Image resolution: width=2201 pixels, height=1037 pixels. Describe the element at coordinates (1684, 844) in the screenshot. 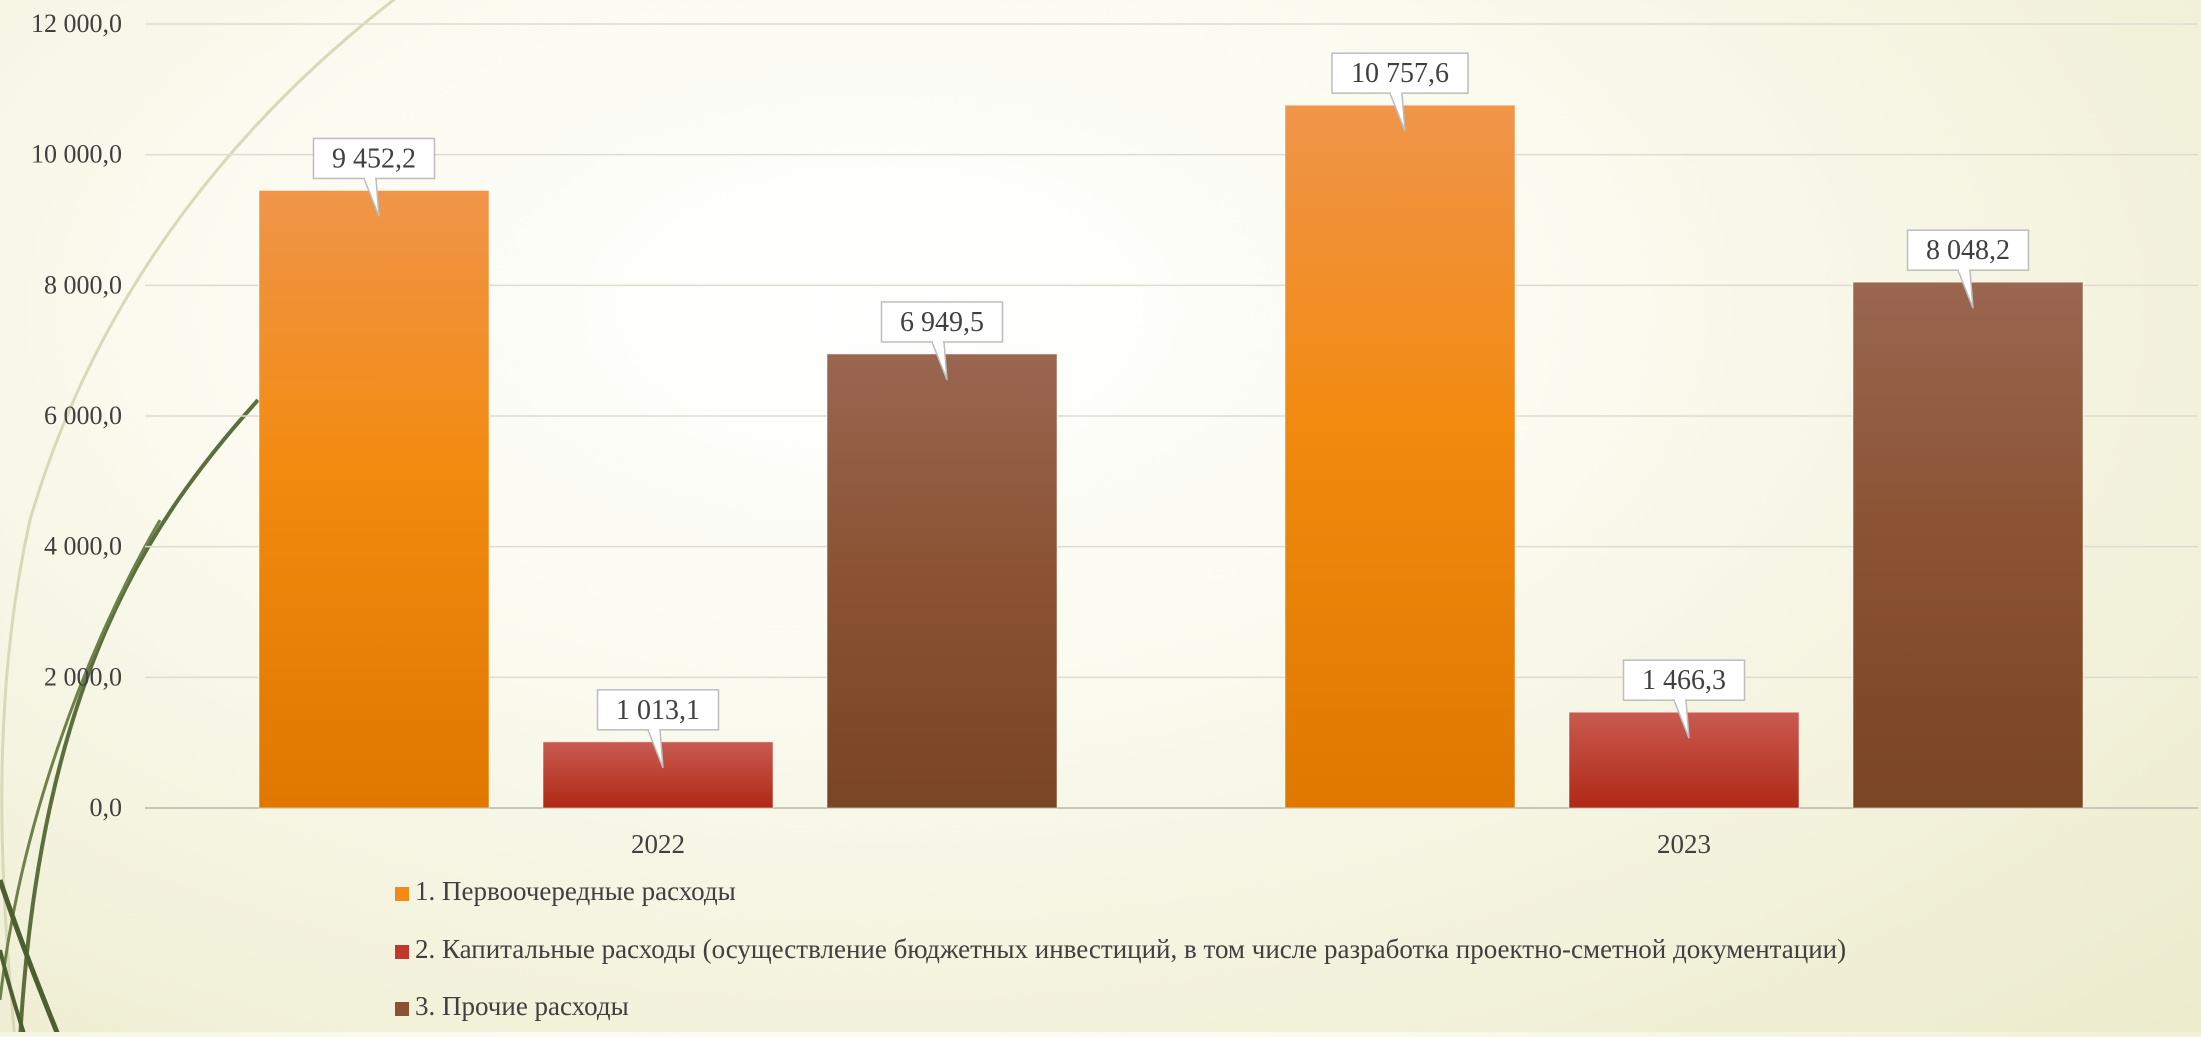

I see `x-tick-label: 2023` at that location.